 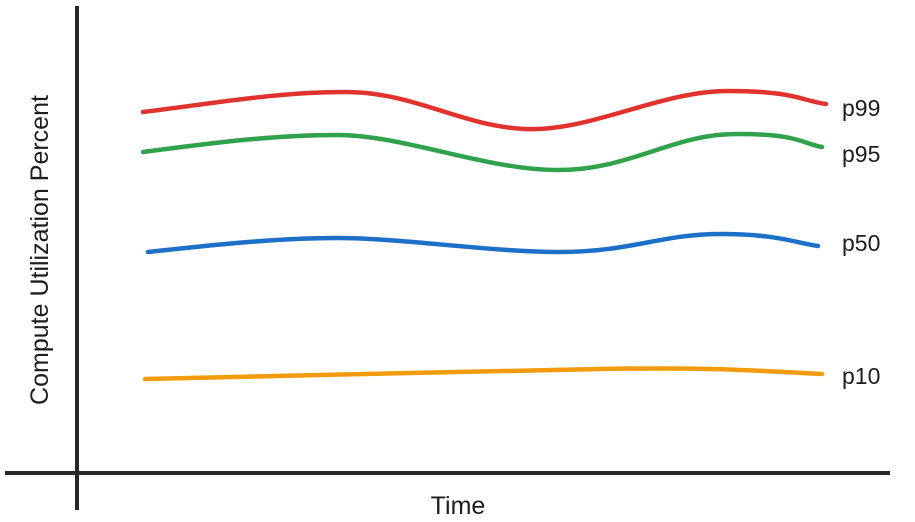 What do you see at coordinates (484, 110) in the screenshot?
I see `p99-line` at bounding box center [484, 110].